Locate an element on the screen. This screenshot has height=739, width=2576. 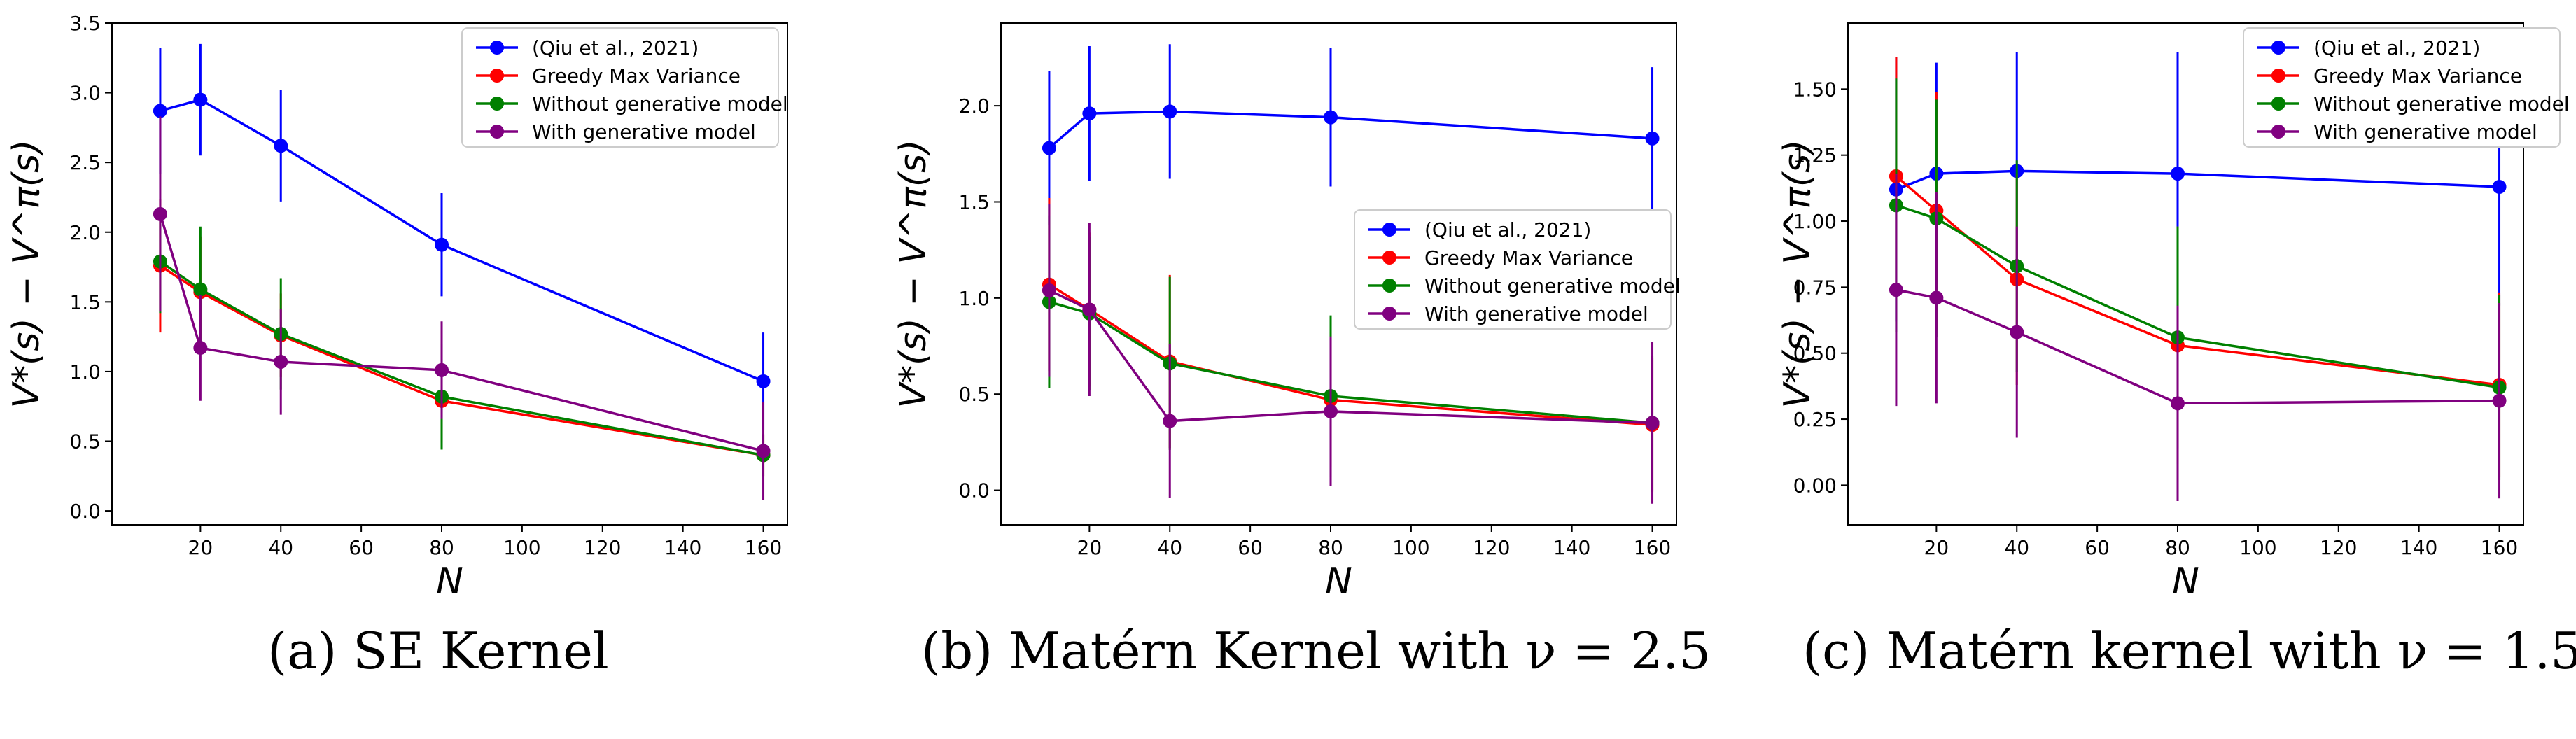
y-tick-label: 0.75 is located at coordinates (1815, 287).